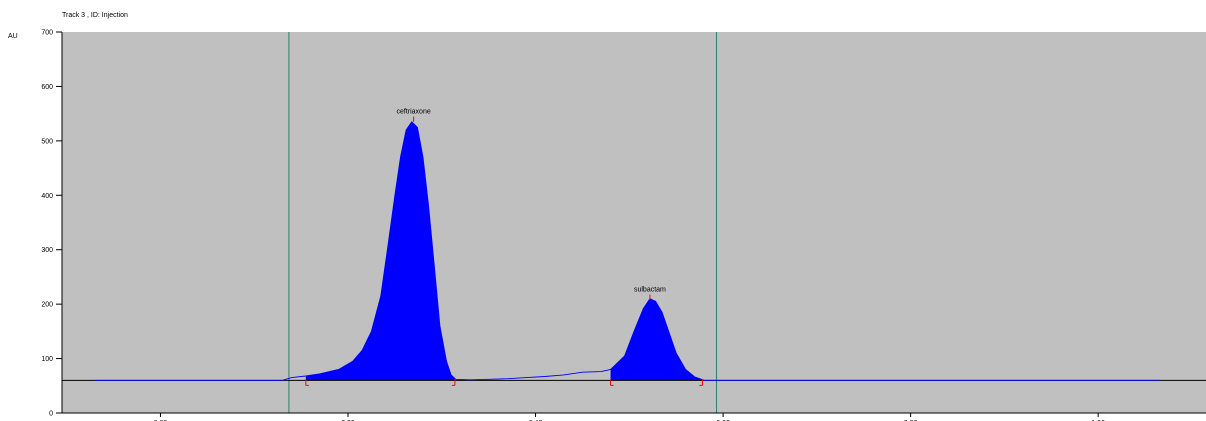 The image size is (1206, 421). What do you see at coordinates (612, 382) in the screenshot?
I see `peak-bound-sulbactam-start` at bounding box center [612, 382].